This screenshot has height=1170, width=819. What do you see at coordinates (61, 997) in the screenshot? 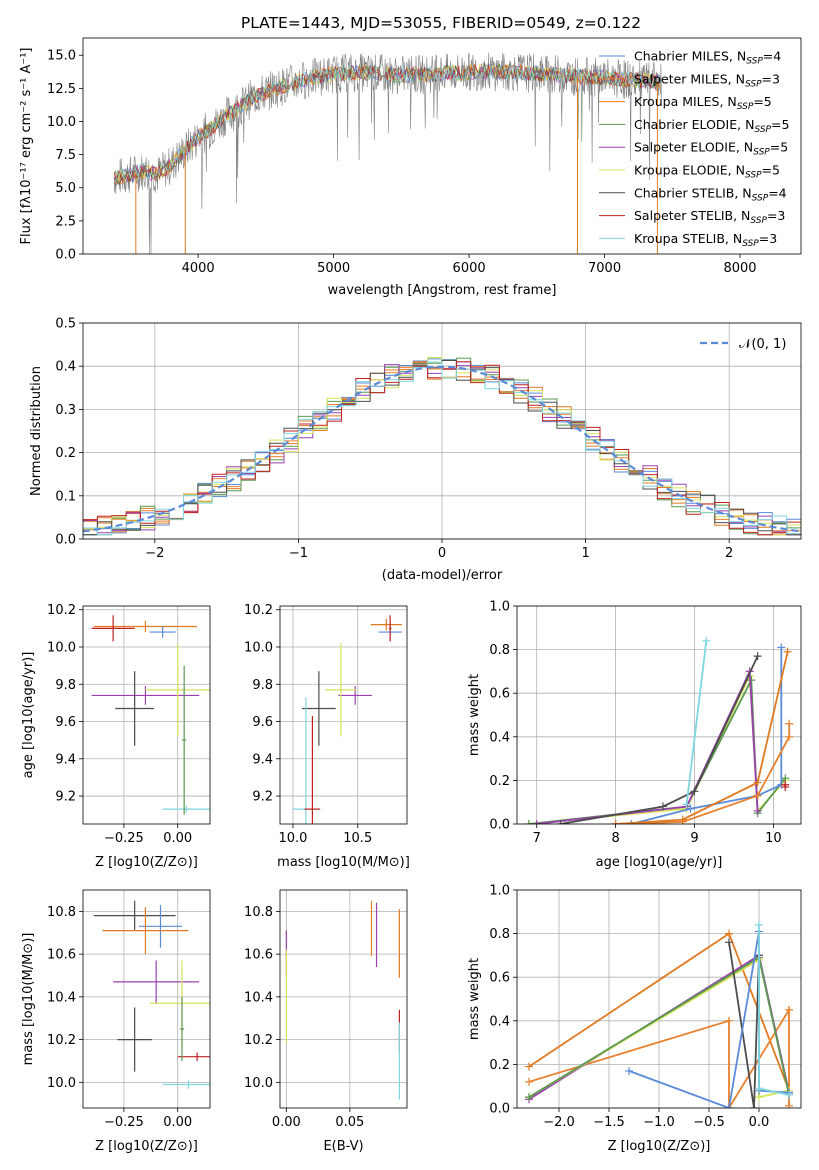
I see `y-tick-label: 10.4` at bounding box center [61, 997].